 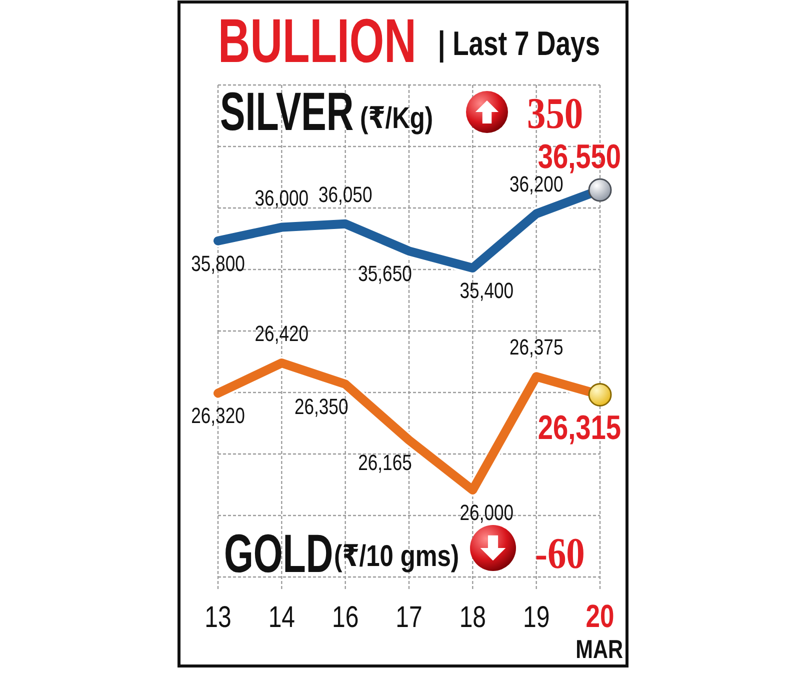 I want to click on data-label: 35,800, so click(x=218, y=264).